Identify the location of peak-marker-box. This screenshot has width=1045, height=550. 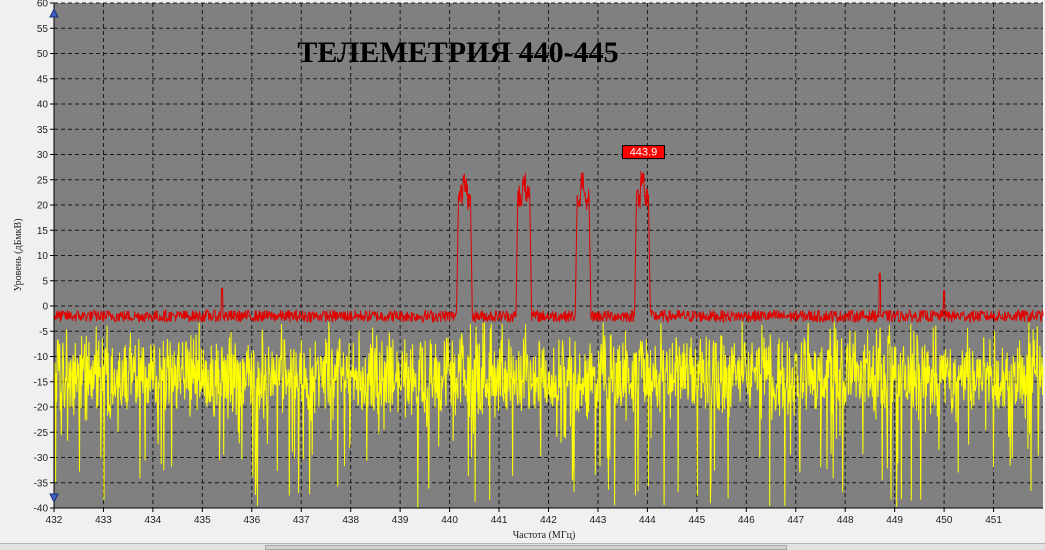
(643, 152).